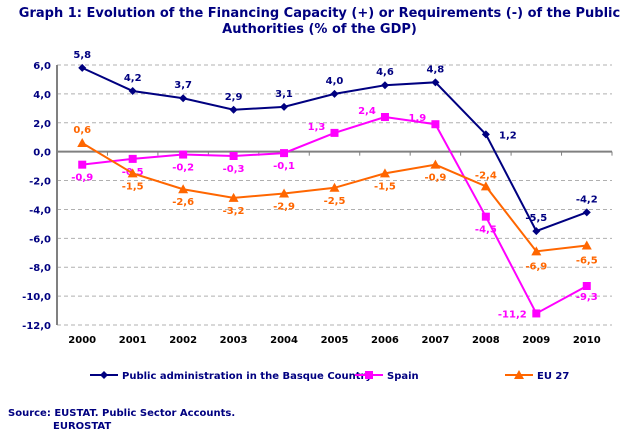  Describe the element at coordinates (486, 230) in the screenshot. I see `data-label: -4,5` at that location.